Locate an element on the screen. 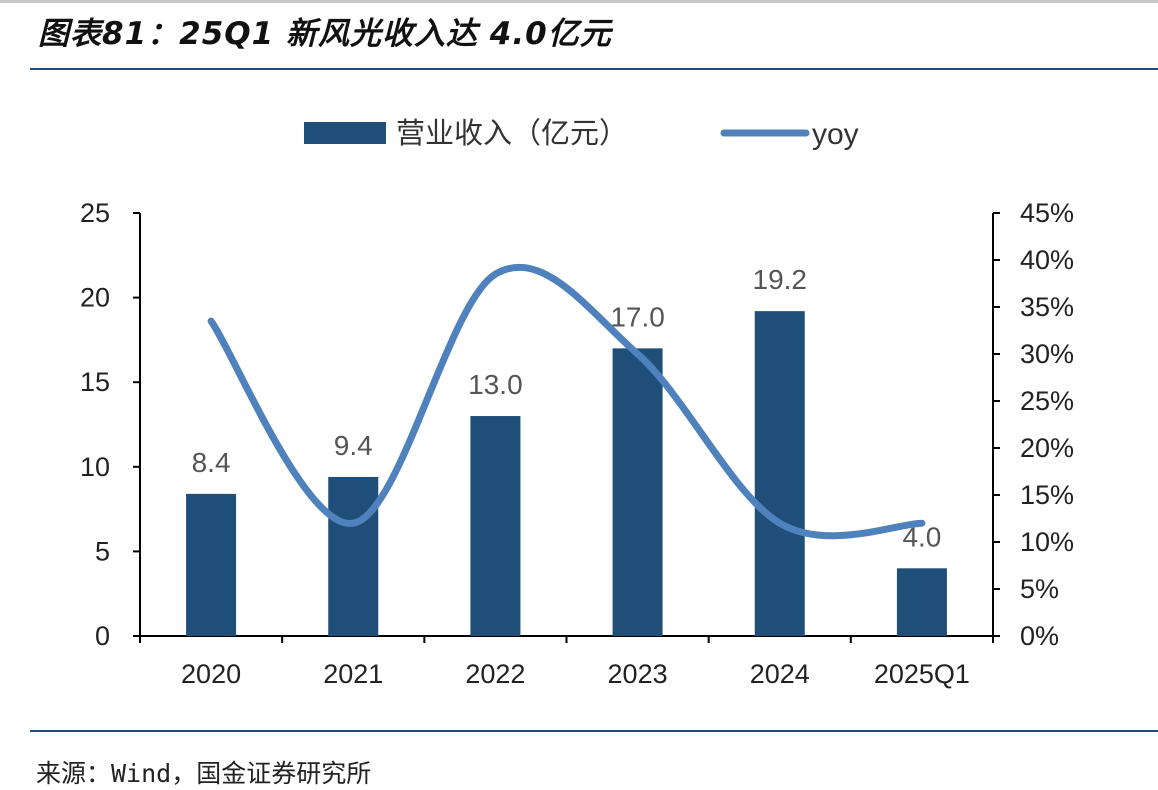  legend: 营业收入（亿元） yoy is located at coordinates (581, 134).